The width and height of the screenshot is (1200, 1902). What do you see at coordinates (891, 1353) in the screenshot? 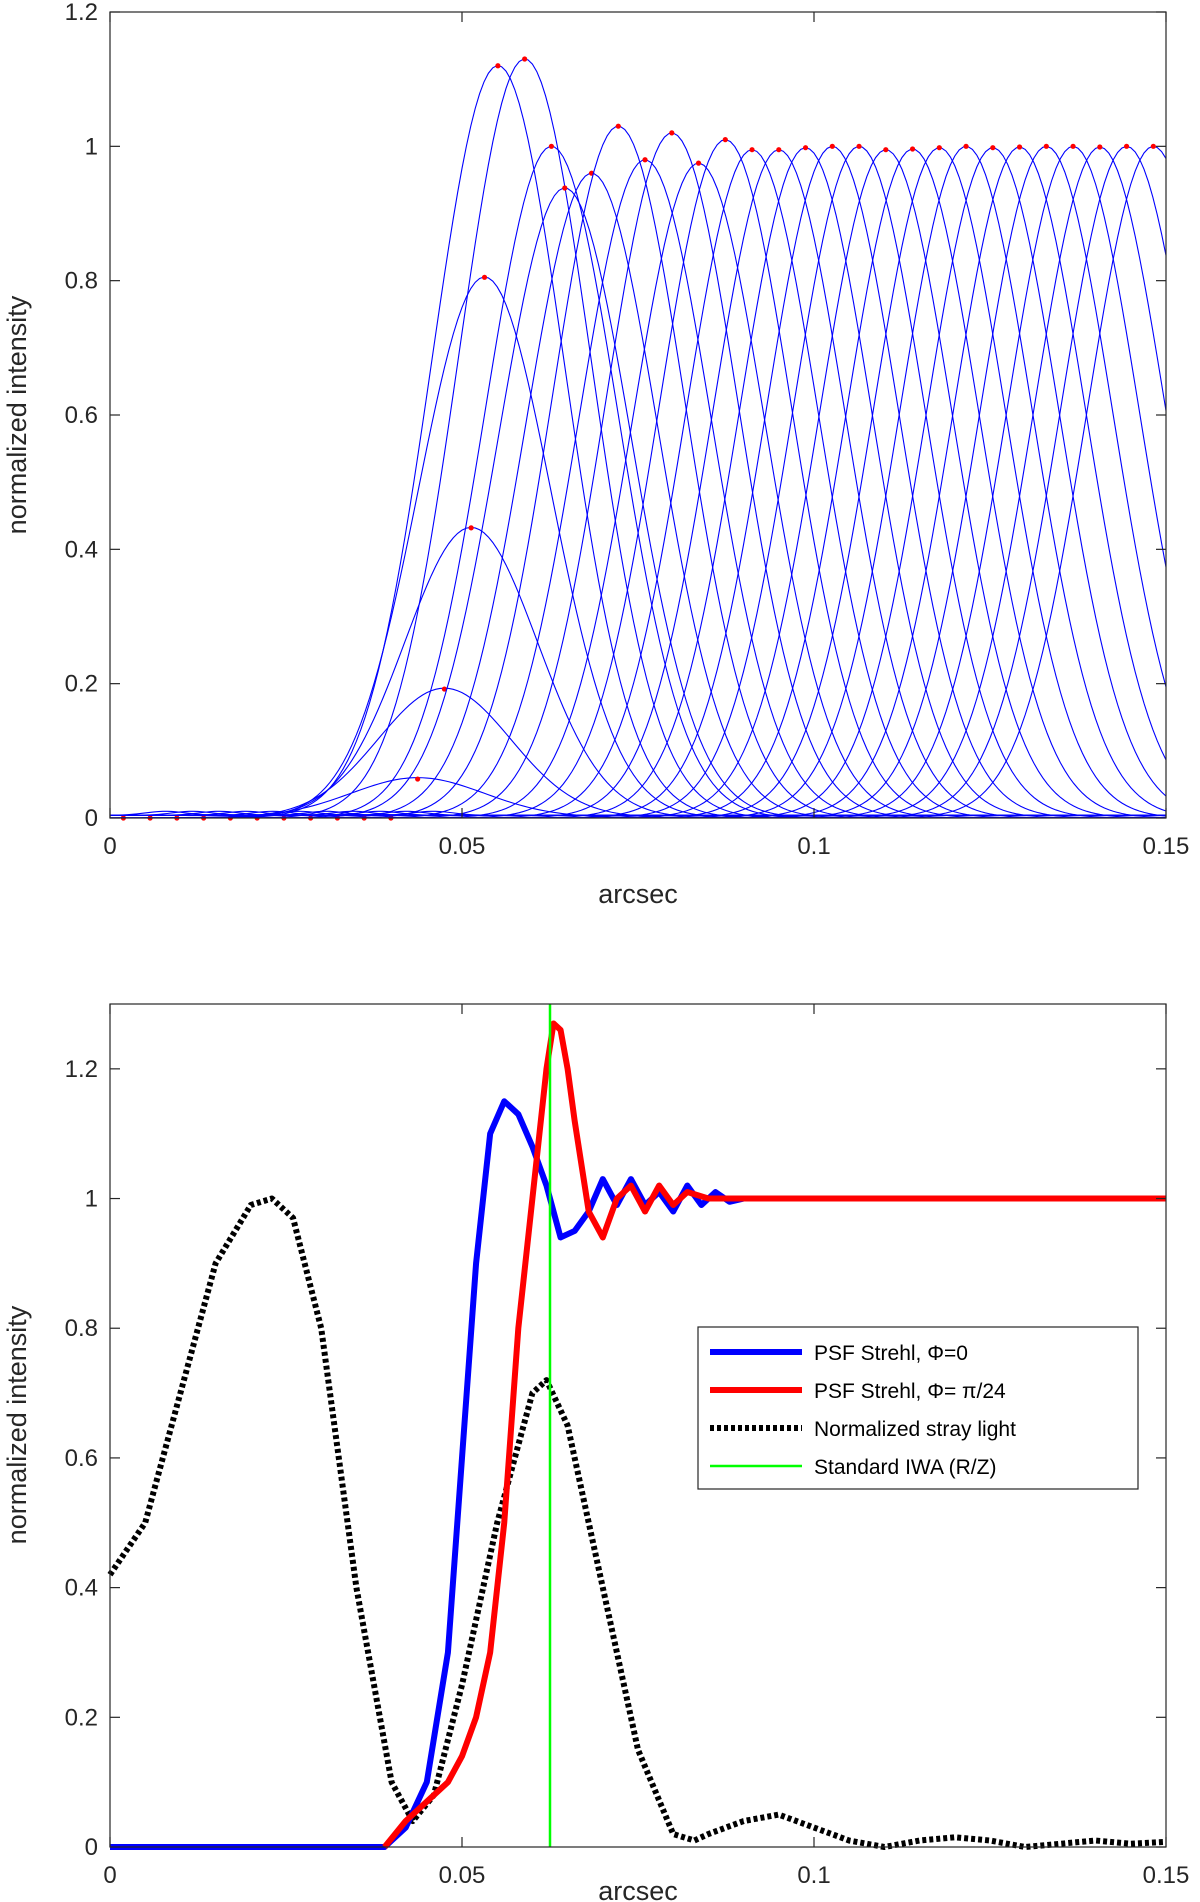
I see `legend-label-psf-strehl-phi-0: PSF Strehl, Φ=0` at bounding box center [891, 1353].